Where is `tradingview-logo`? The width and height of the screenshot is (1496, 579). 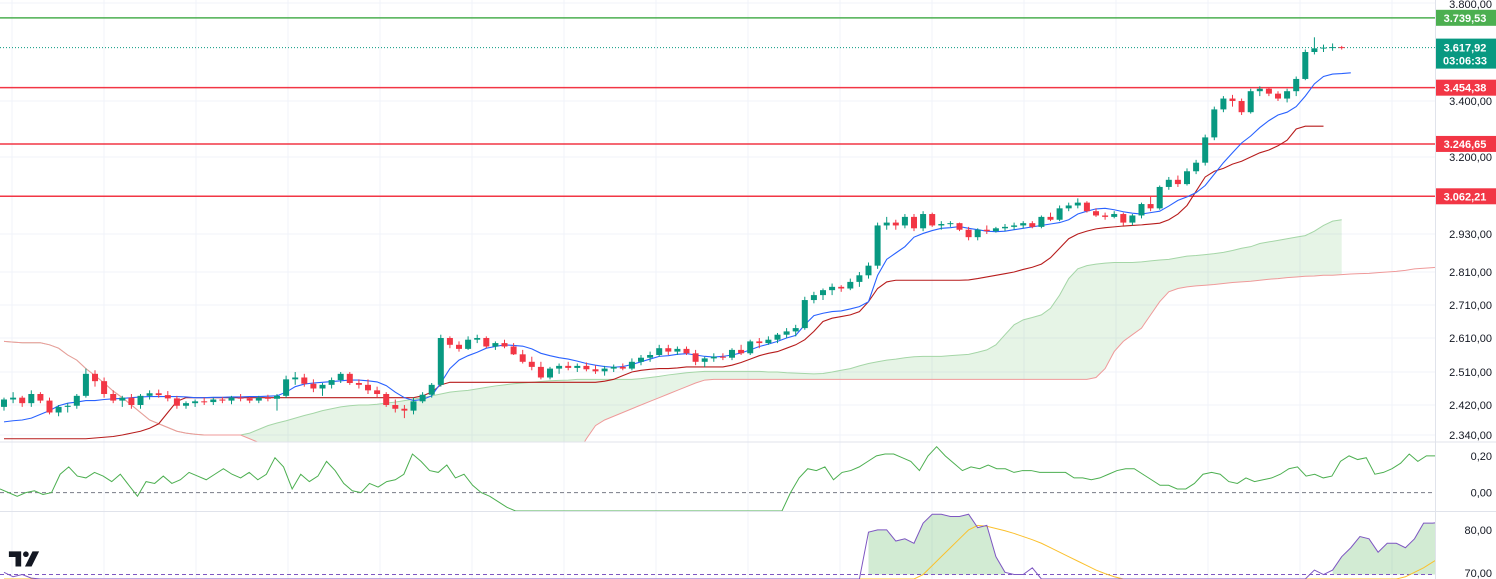
tradingview-logo is located at coordinates (24, 558).